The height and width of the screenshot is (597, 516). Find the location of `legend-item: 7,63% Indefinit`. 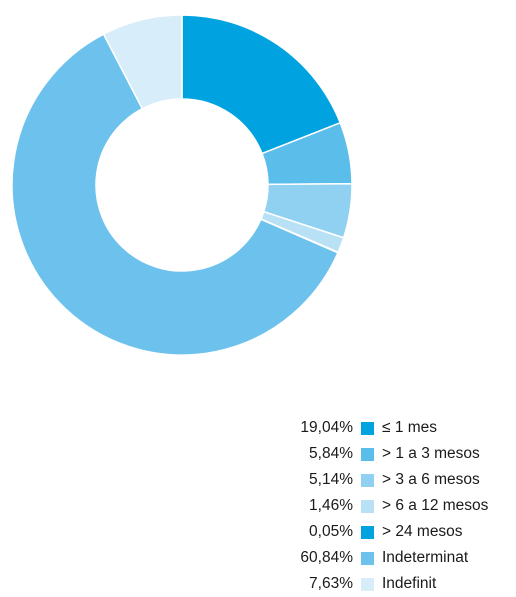

legend-item: 7,63% Indefinit is located at coordinates (394, 584).